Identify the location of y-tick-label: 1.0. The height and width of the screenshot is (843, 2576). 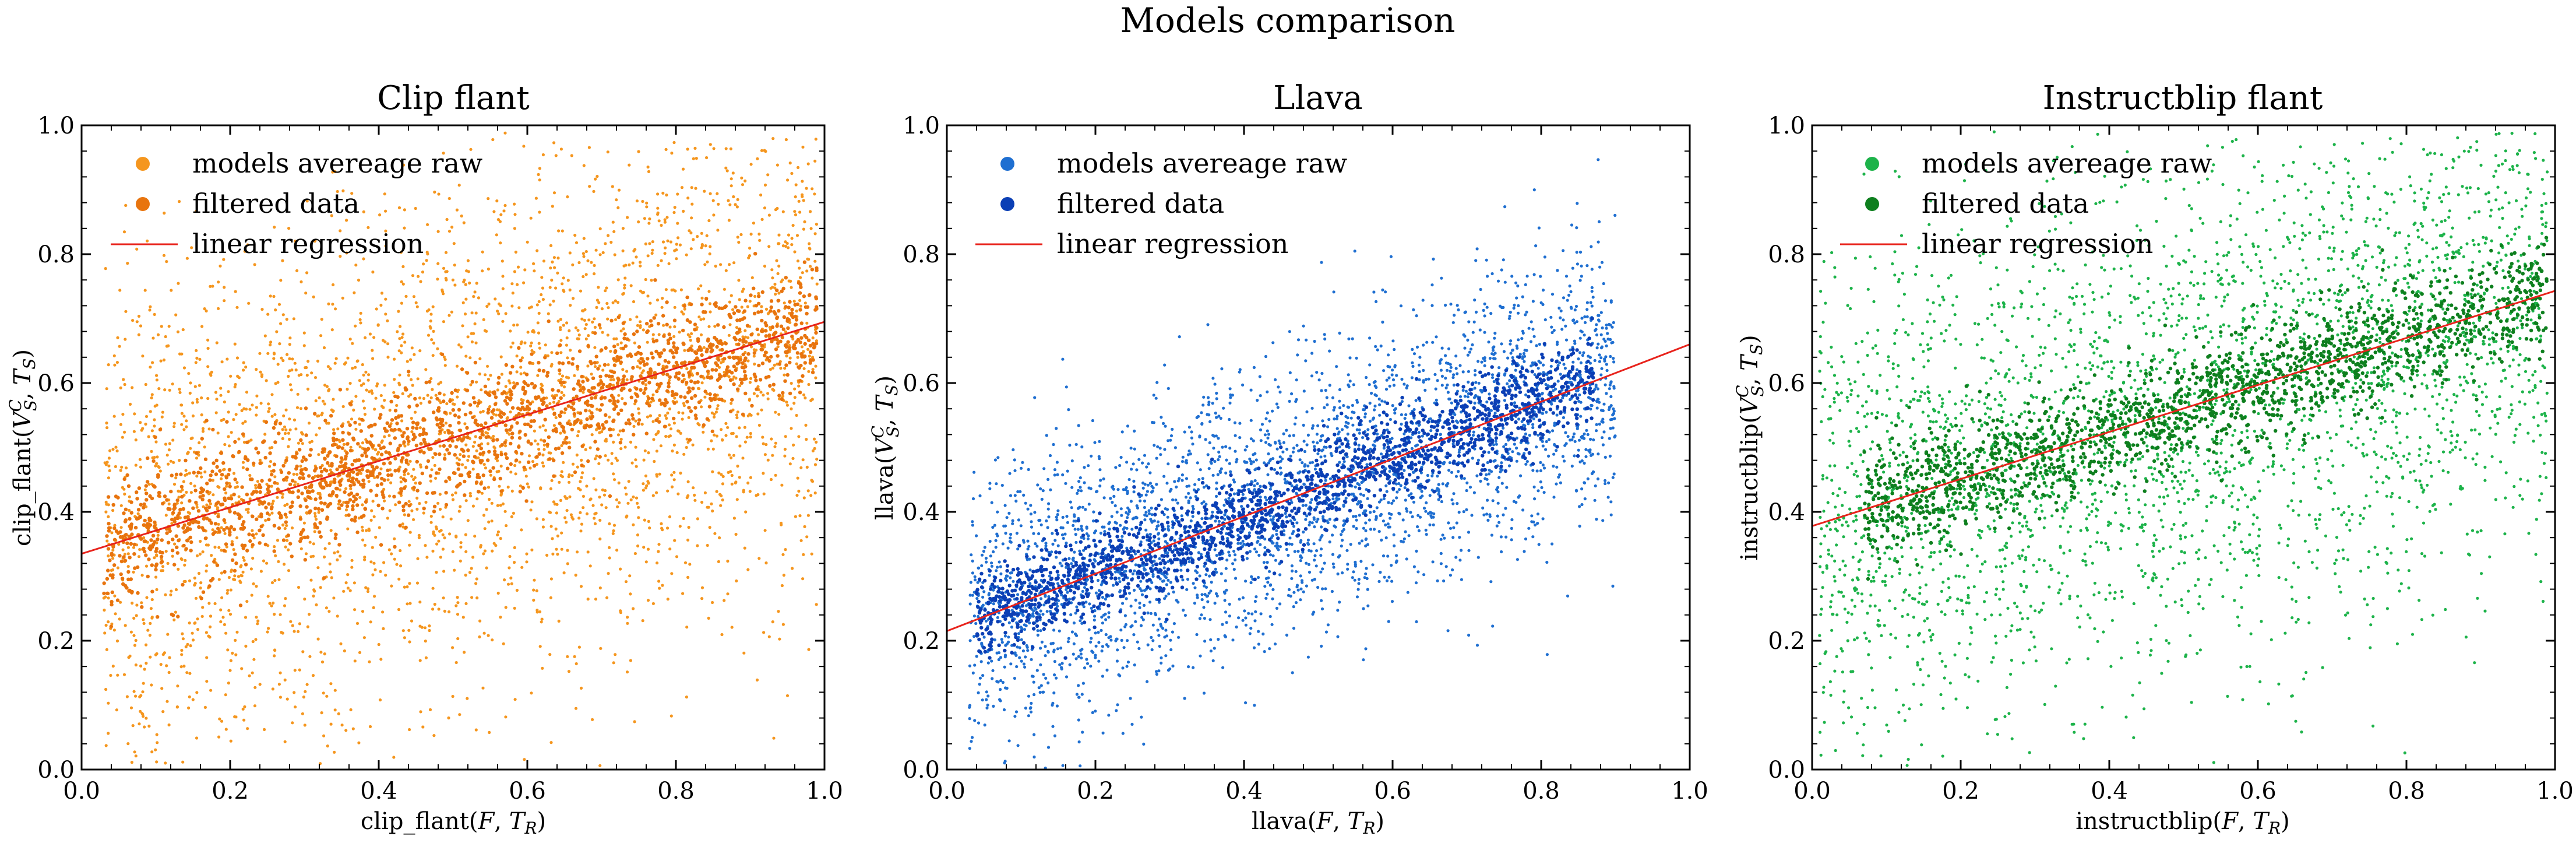
(56, 126).